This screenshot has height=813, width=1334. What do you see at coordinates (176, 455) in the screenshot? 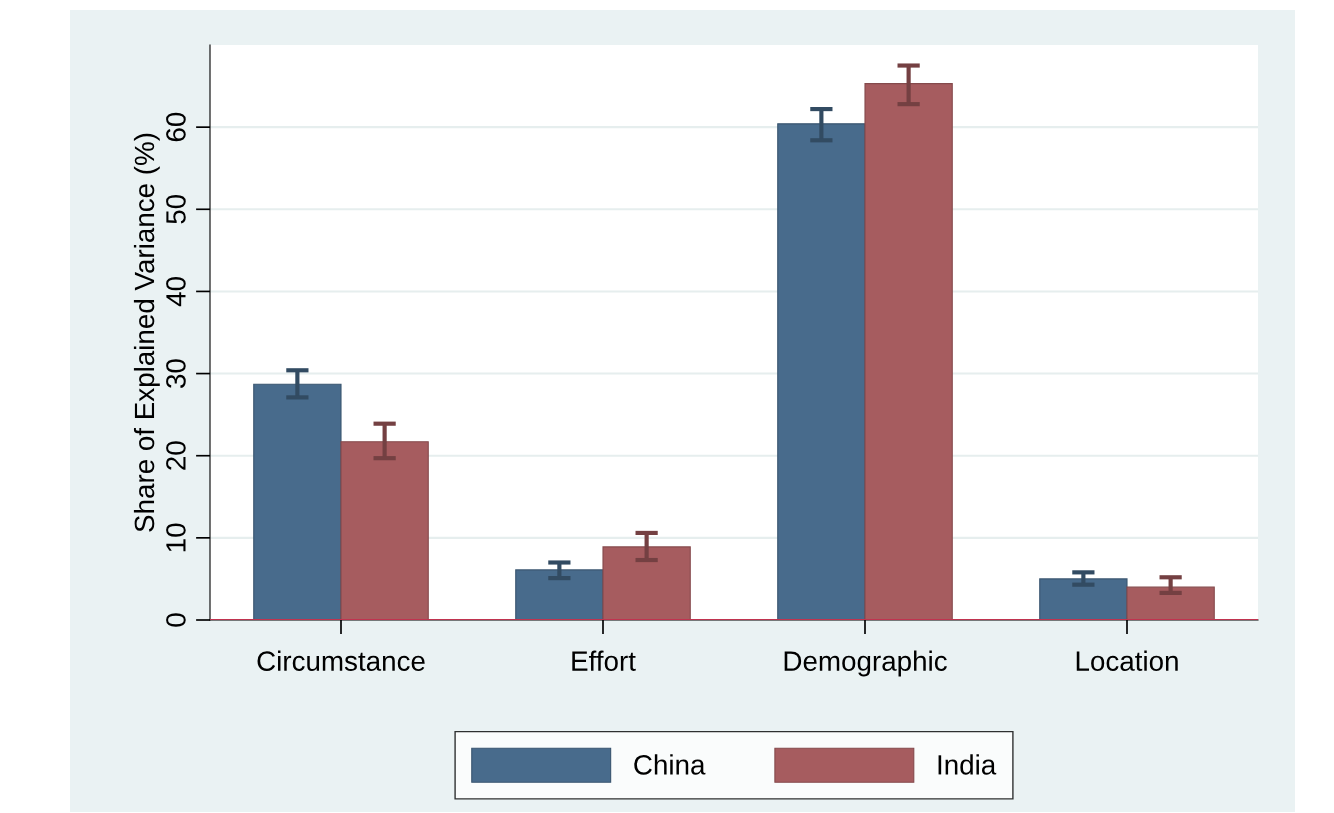
I see `y-tick-label: 20` at bounding box center [176, 455].